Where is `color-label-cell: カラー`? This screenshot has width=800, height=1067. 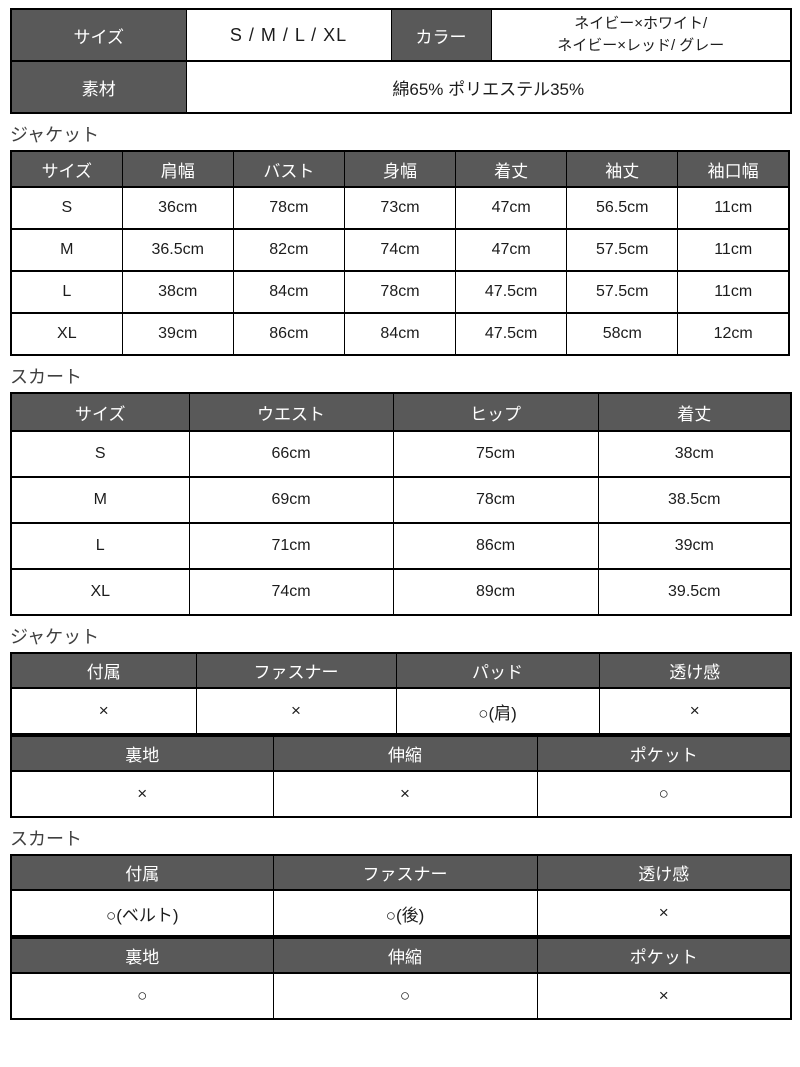
color-label-cell: カラー is located at coordinates (441, 35).